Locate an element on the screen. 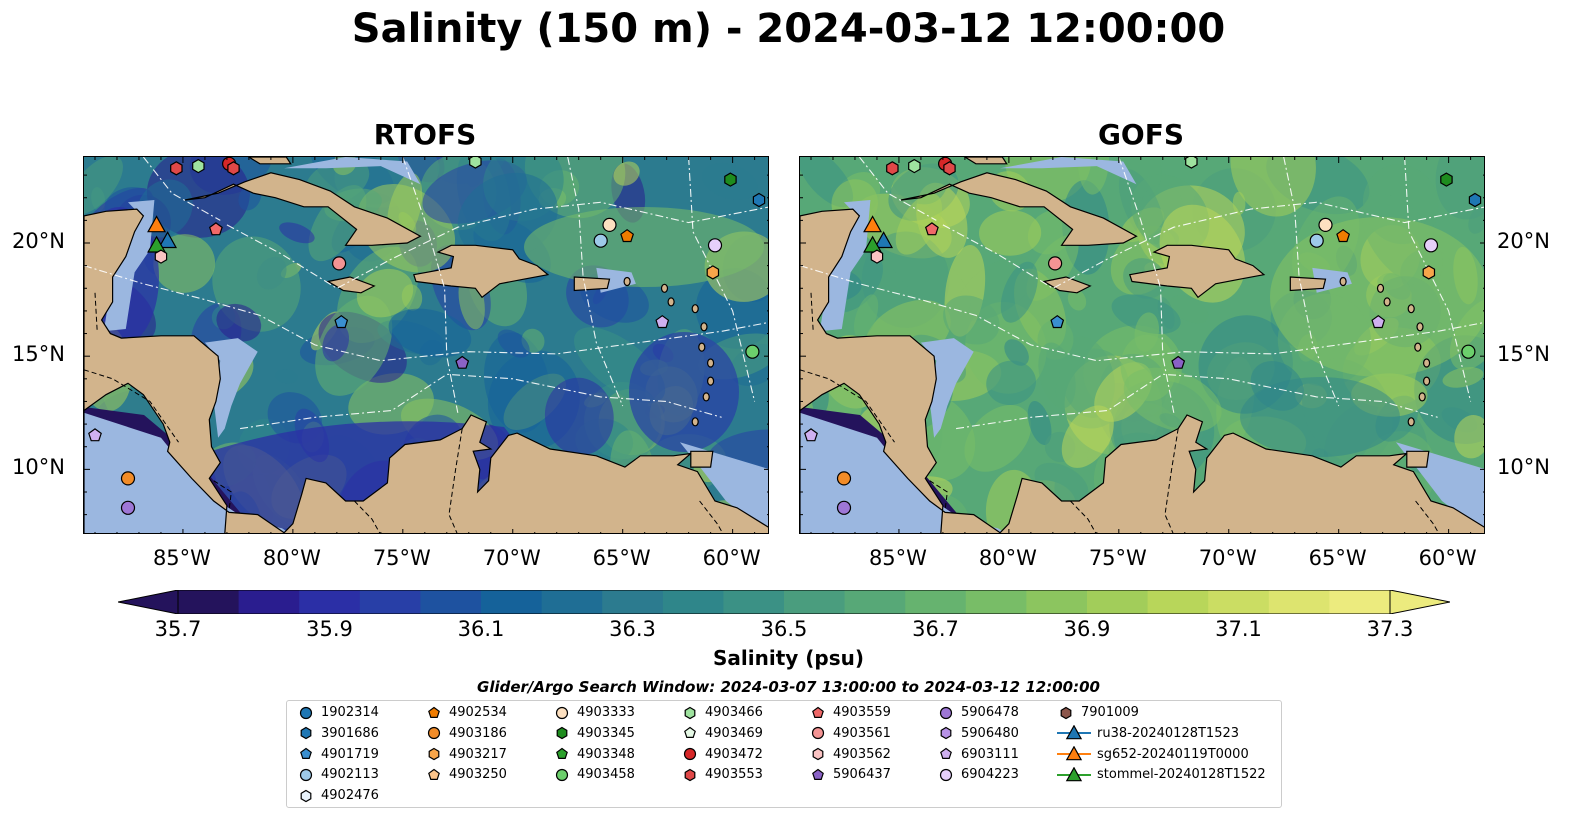 This screenshot has width=1577, height=826. colorbar-tick-label: 36.3 is located at coordinates (632, 629).